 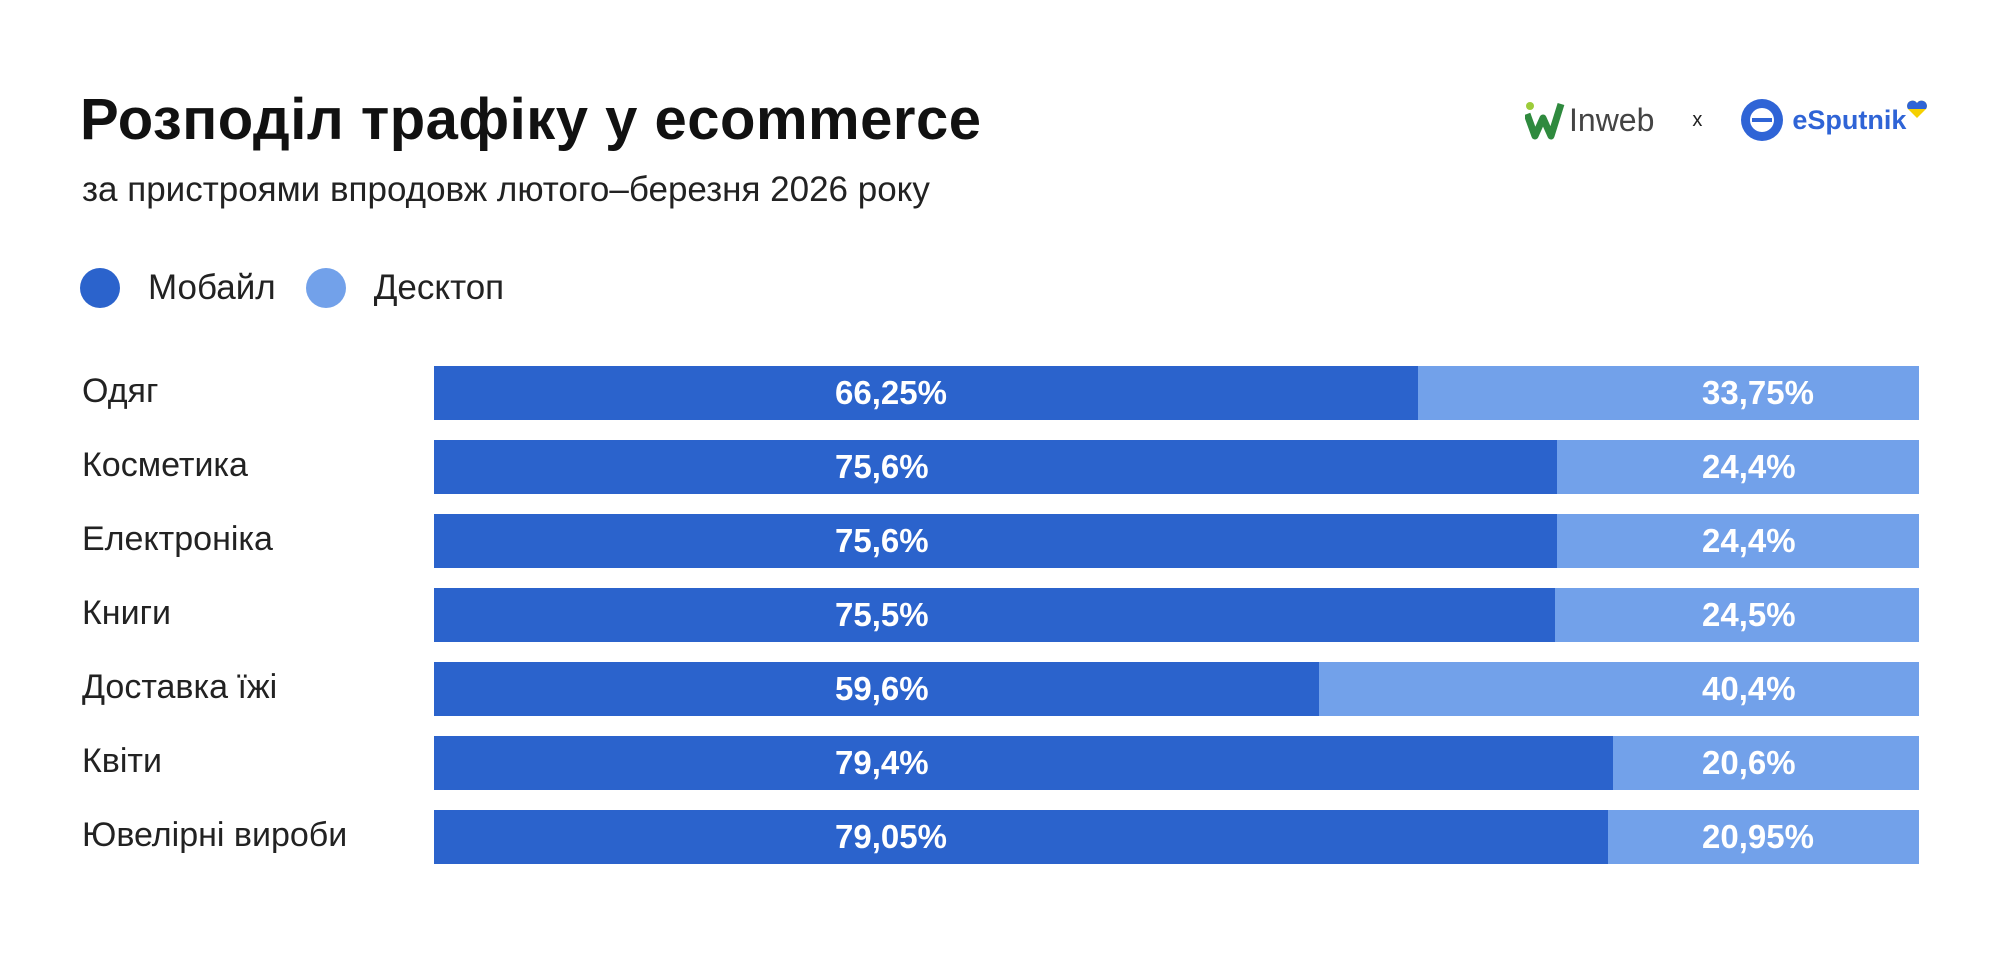 What do you see at coordinates (177, 539) in the screenshot?
I see `category-label: Електроніка` at bounding box center [177, 539].